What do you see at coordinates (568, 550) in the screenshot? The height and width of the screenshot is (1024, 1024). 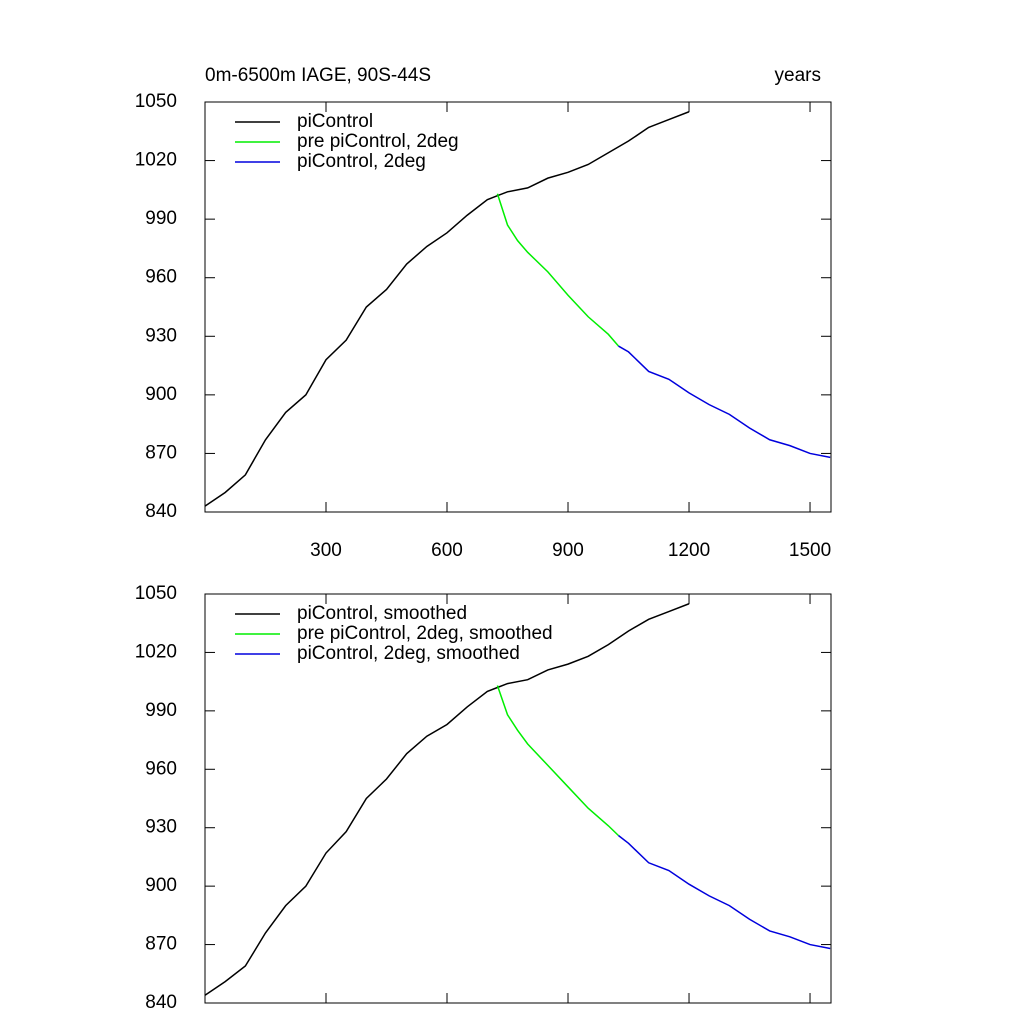 I see `x-tick-label: 900` at bounding box center [568, 550].